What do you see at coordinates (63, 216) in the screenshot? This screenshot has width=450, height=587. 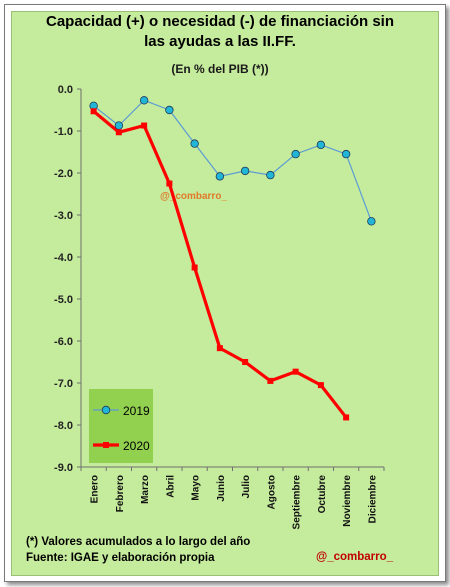 I see `y-tick-label: -3.0` at bounding box center [63, 216].